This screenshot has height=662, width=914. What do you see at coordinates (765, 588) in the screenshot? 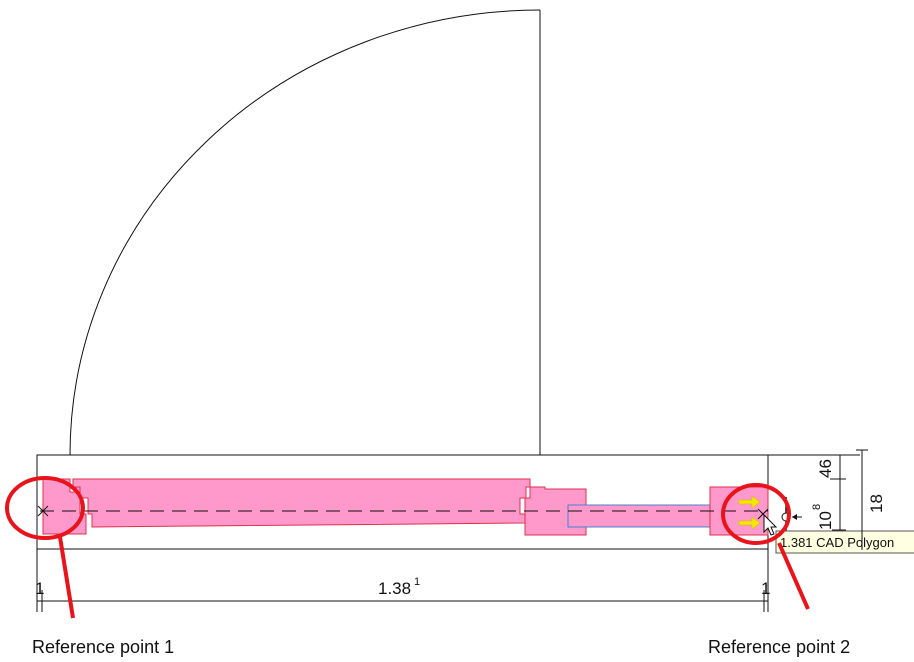
I see `dim-right-small: 1` at bounding box center [765, 588].